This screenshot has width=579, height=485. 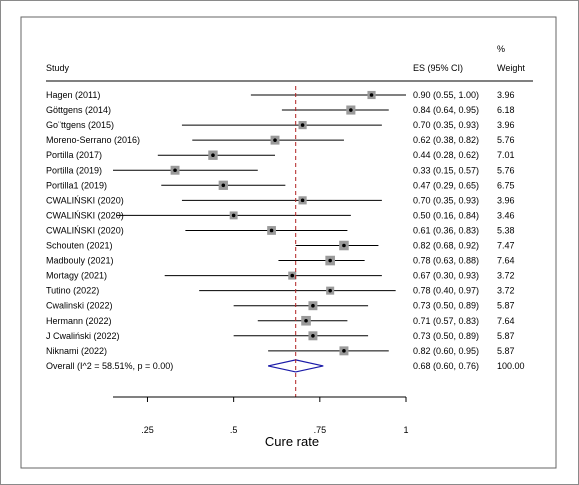 What do you see at coordinates (93, 140) in the screenshot?
I see `study-name: Moreno-Serrano (2016)` at bounding box center [93, 140].